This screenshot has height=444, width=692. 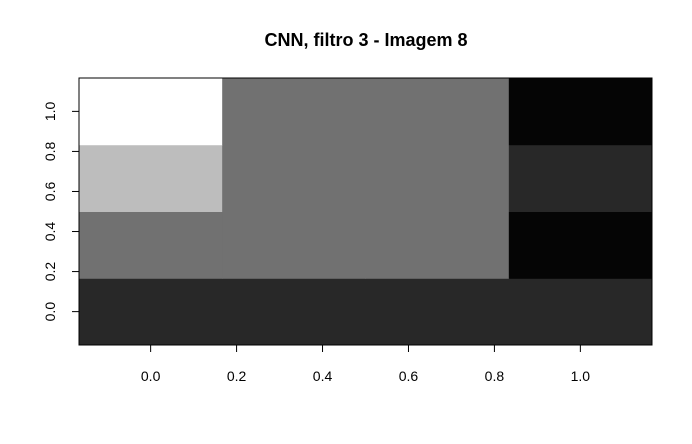 What do you see at coordinates (409, 376) in the screenshot?
I see `x-tick-label: 0.6` at bounding box center [409, 376].